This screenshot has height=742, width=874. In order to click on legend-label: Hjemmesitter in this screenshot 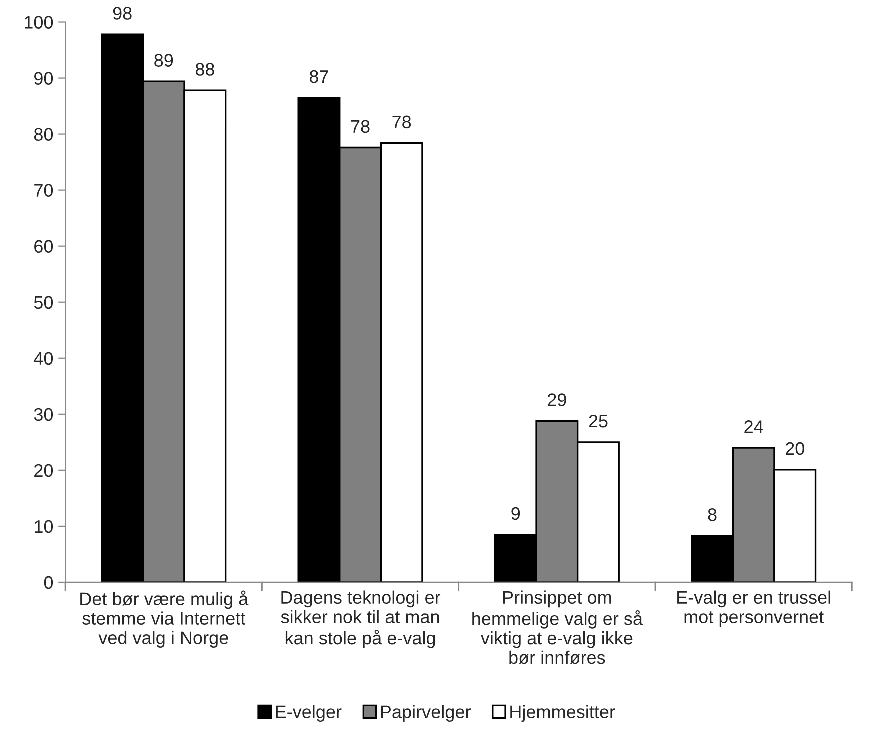, I will do `click(563, 713)`.